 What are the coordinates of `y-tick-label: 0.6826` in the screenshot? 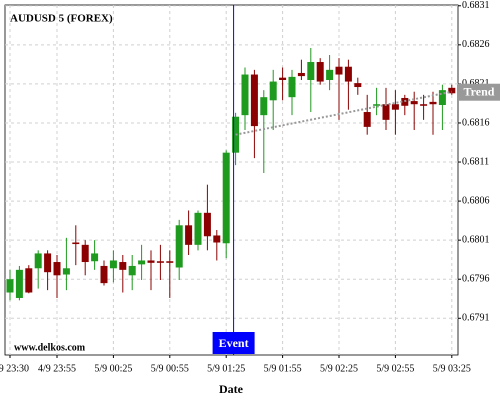 It's located at (476, 44).